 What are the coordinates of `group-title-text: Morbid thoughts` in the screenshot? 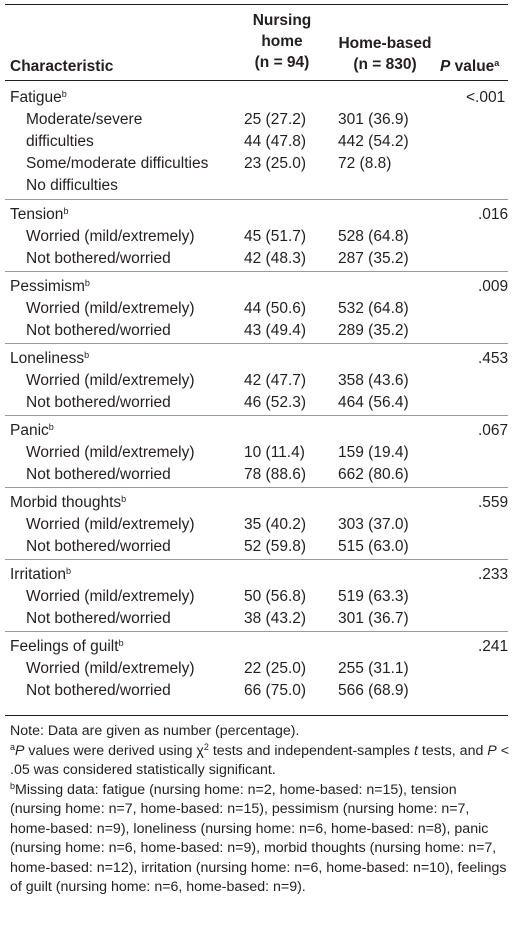 It's located at (66, 502).